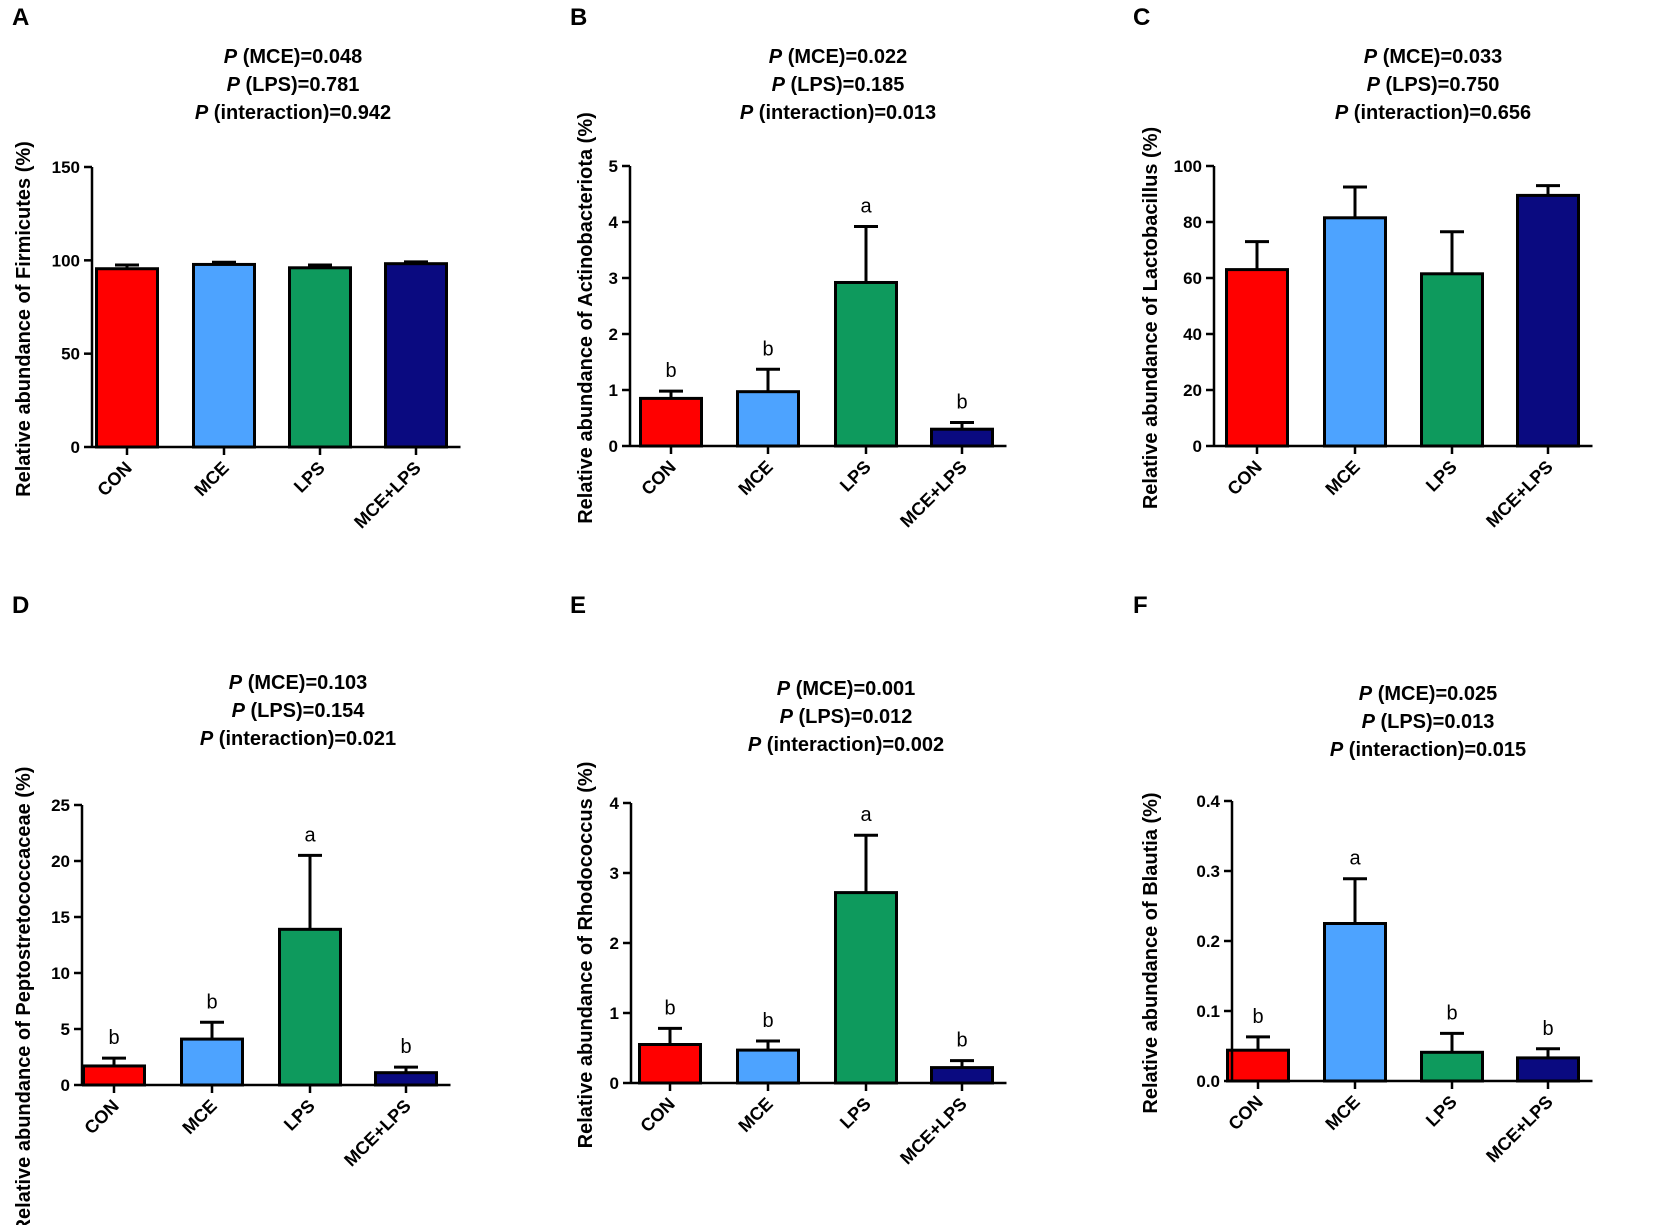 The width and height of the screenshot is (1654, 1225). Describe the element at coordinates (657, 1115) in the screenshot. I see `x-tick-label: CON` at that location.